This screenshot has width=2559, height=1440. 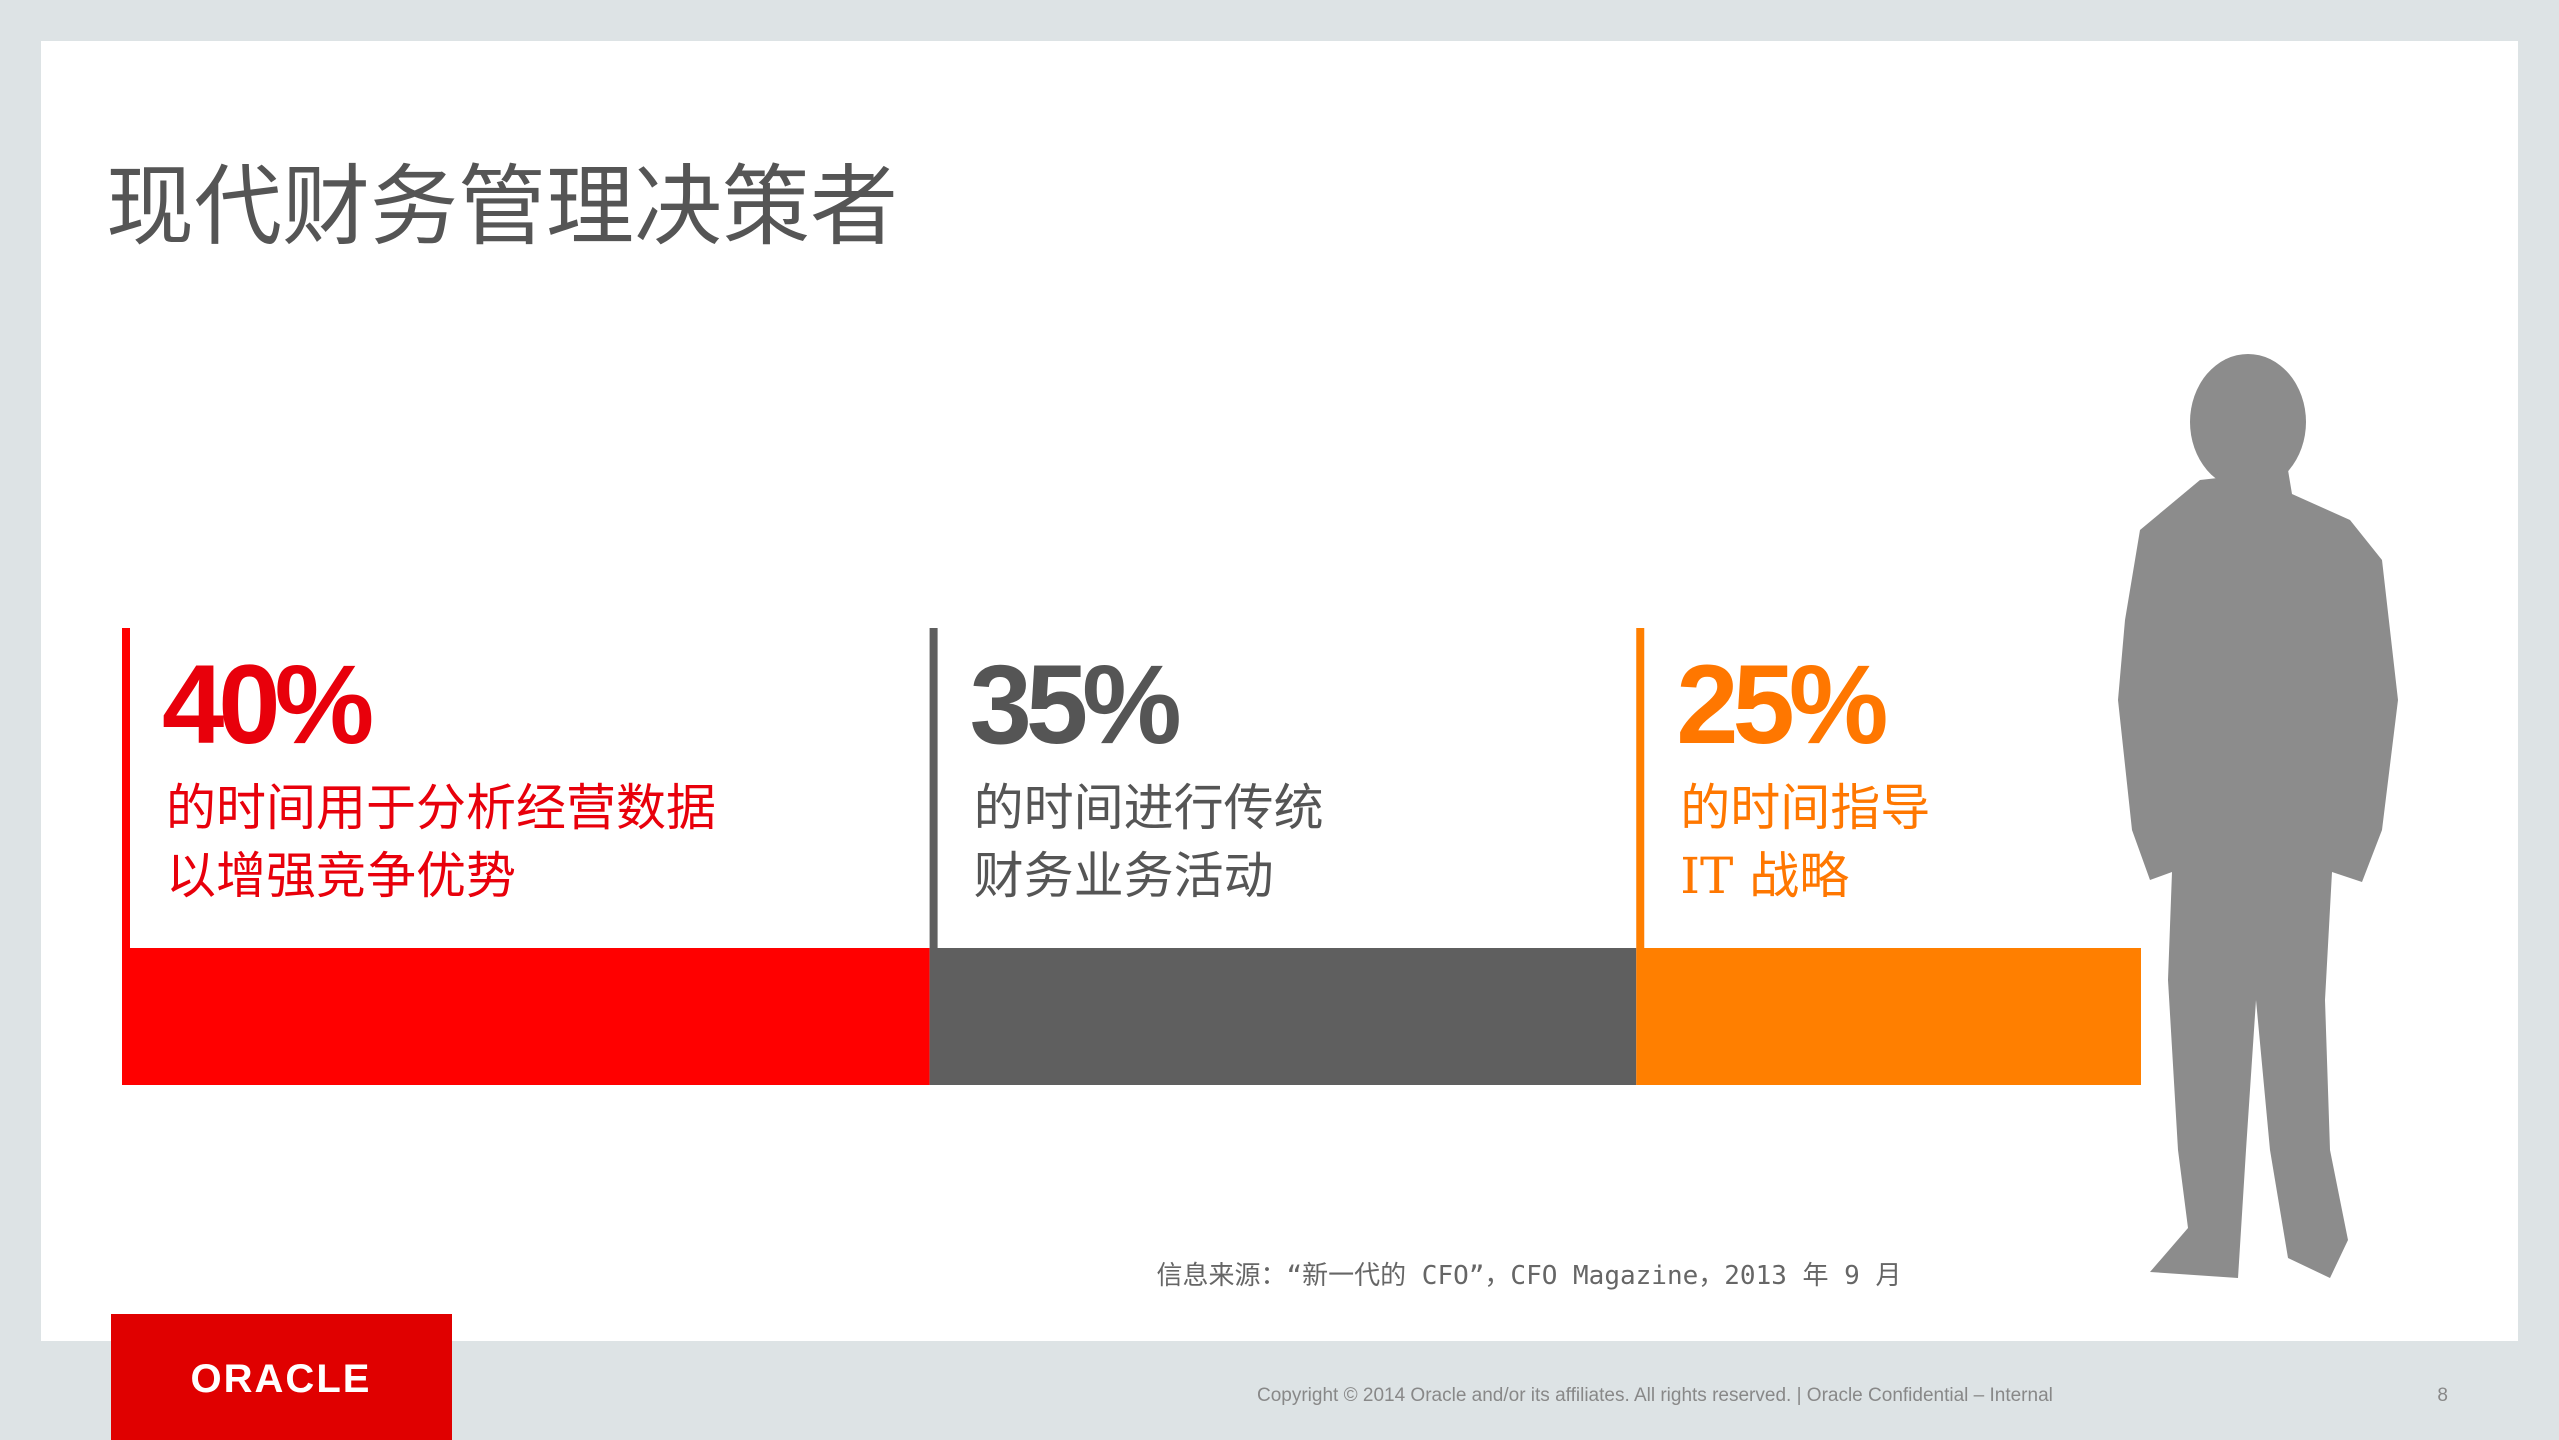 I want to click on source-note: 信息来源：“新一代的 CFO”，CFO Magazine，2013 年 9 月, so click(x=1529, y=1276).